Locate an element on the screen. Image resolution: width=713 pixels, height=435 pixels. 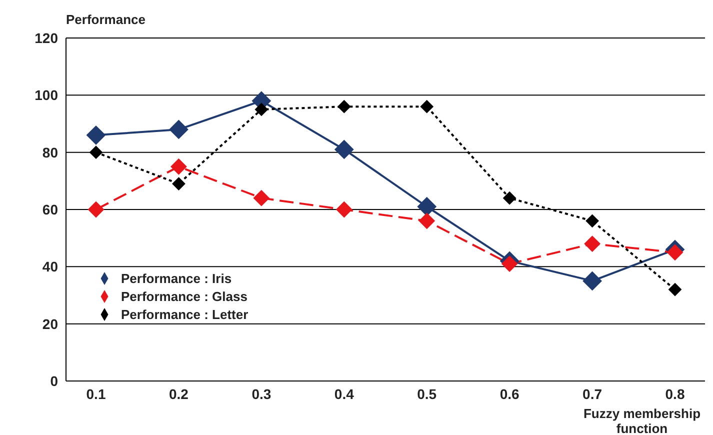
y-tick-label: 60 is located at coordinates (50, 209).